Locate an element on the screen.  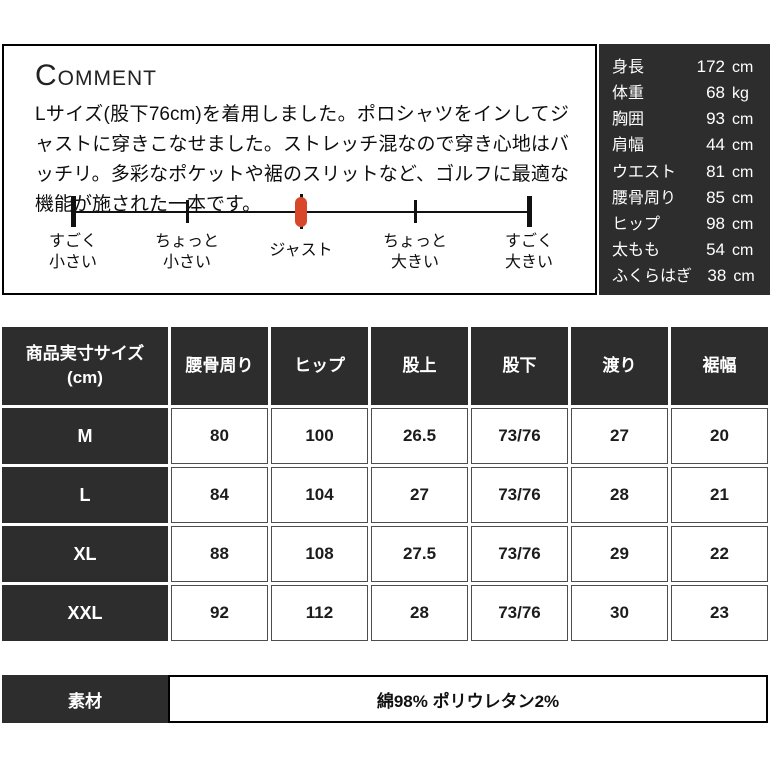
model-row-waist: ウエスト 81 cm is located at coordinates (683, 171).